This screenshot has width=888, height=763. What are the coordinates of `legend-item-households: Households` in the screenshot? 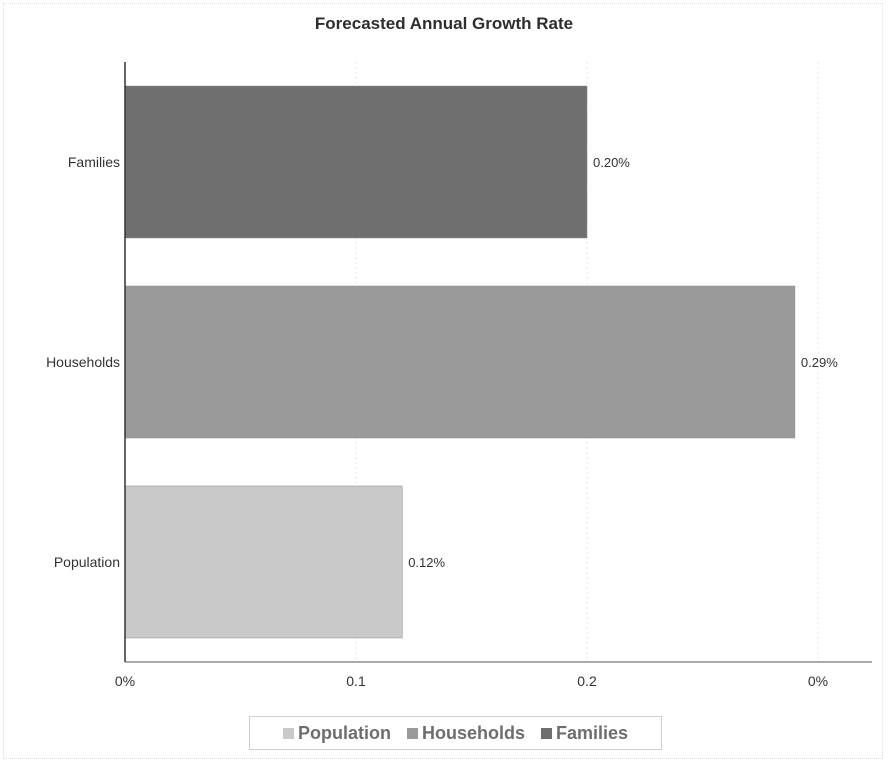 It's located at (465, 733).